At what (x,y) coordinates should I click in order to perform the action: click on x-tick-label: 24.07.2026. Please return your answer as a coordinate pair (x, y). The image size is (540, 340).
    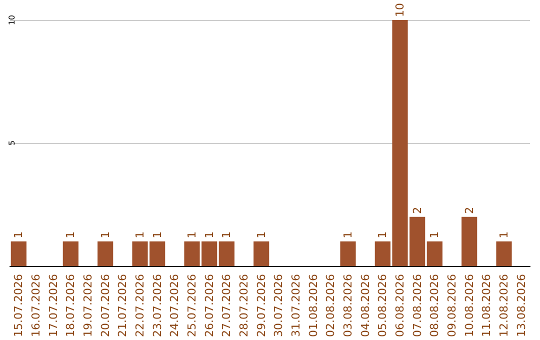
    Looking at the image, I should click on (175, 306).